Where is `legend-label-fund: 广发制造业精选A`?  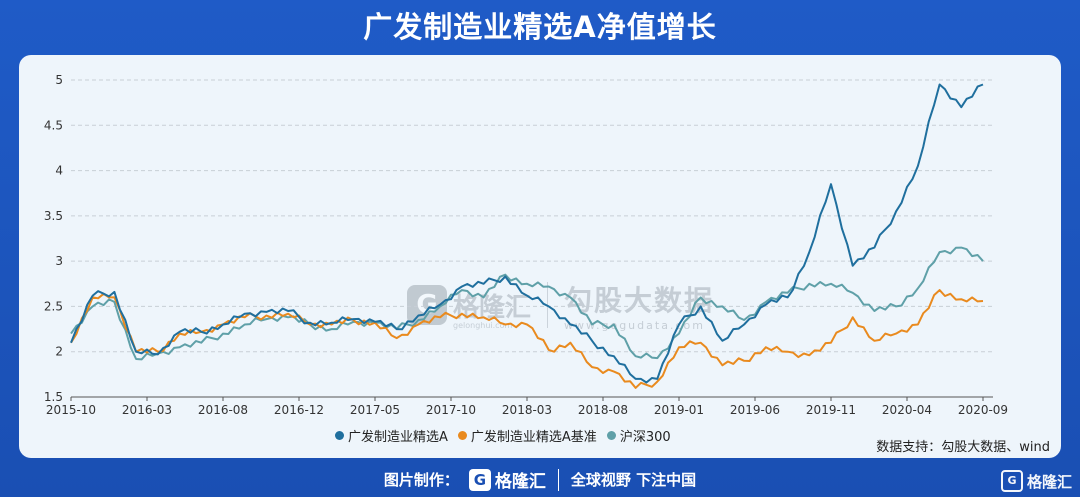
legend-label-fund: 广发制造业精选A is located at coordinates (398, 437).